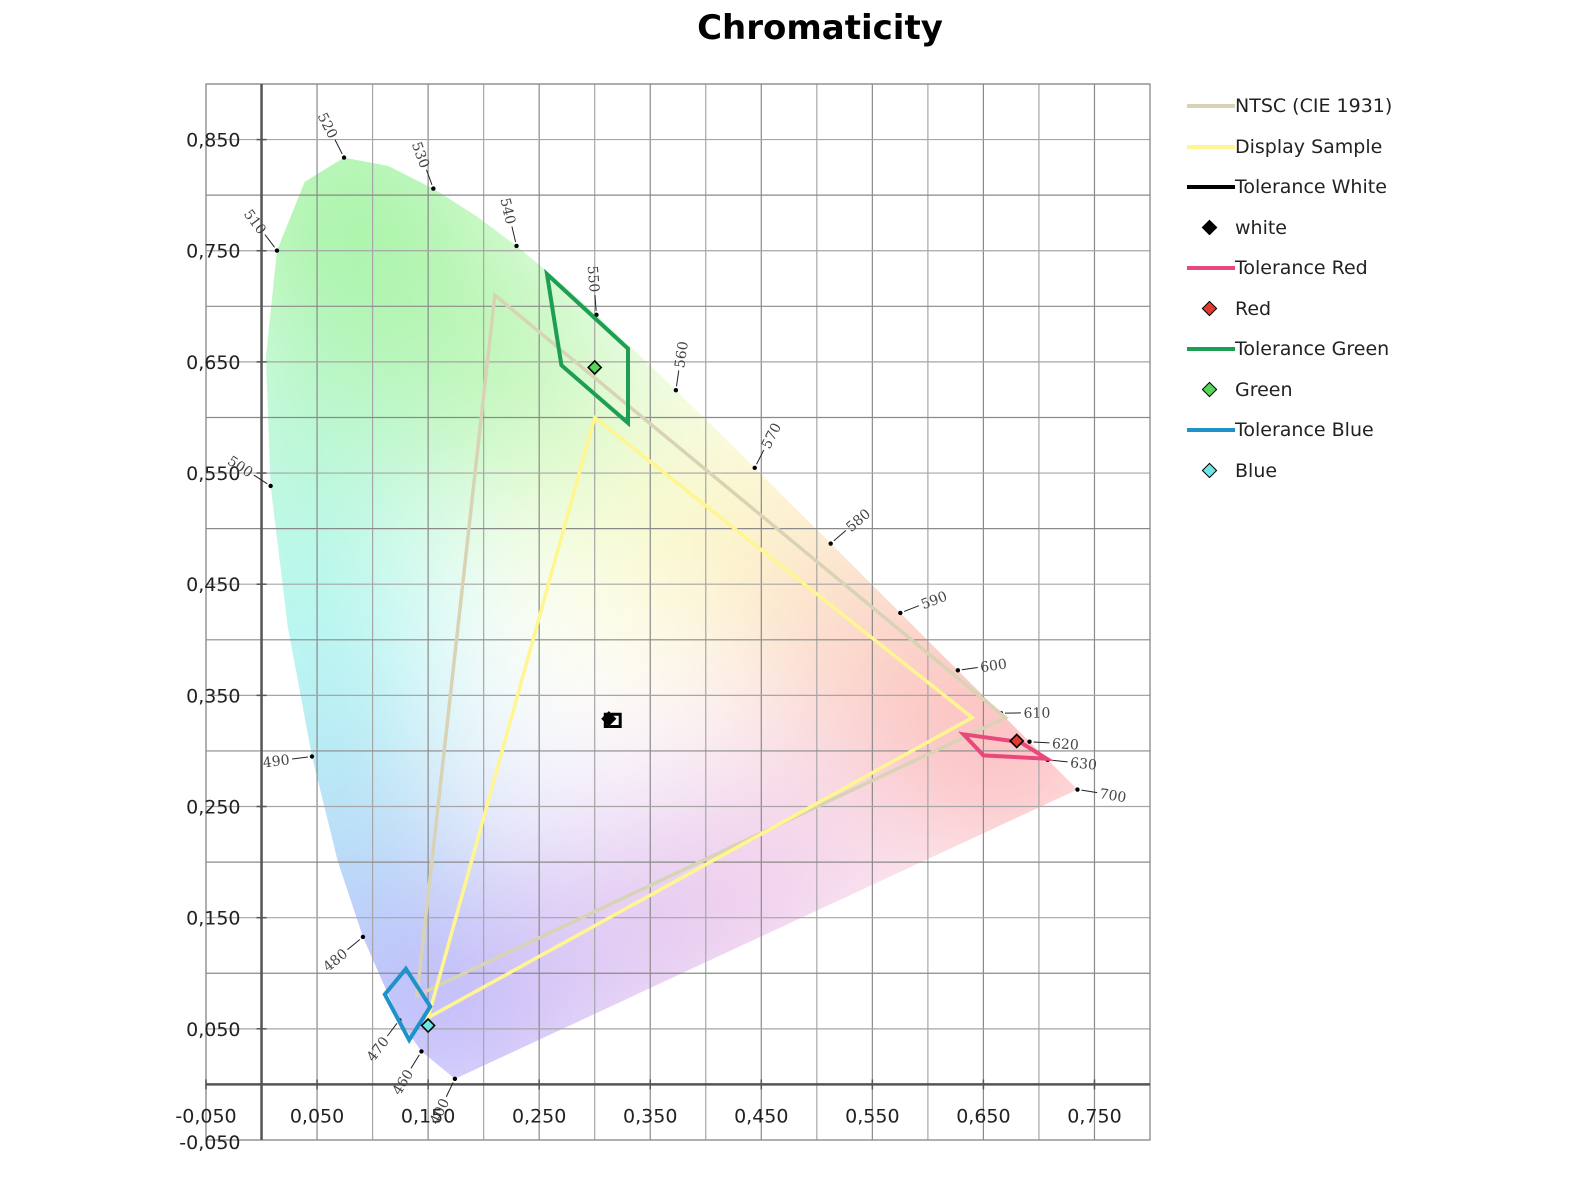 The image size is (1575, 1182). I want to click on wavelength-label: 580, so click(858, 521).